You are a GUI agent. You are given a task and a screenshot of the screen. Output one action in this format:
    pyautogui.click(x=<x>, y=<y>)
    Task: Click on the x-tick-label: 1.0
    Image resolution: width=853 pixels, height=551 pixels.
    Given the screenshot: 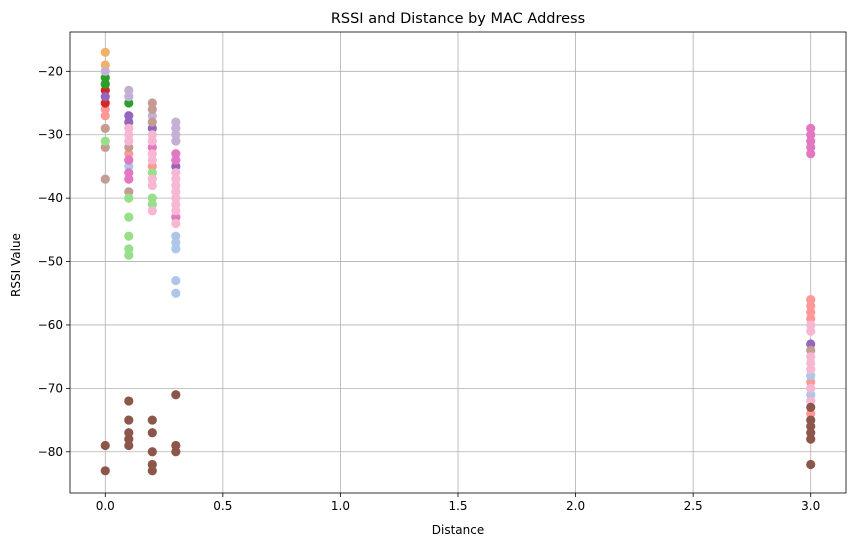 What is the action you would take?
    pyautogui.click(x=340, y=506)
    